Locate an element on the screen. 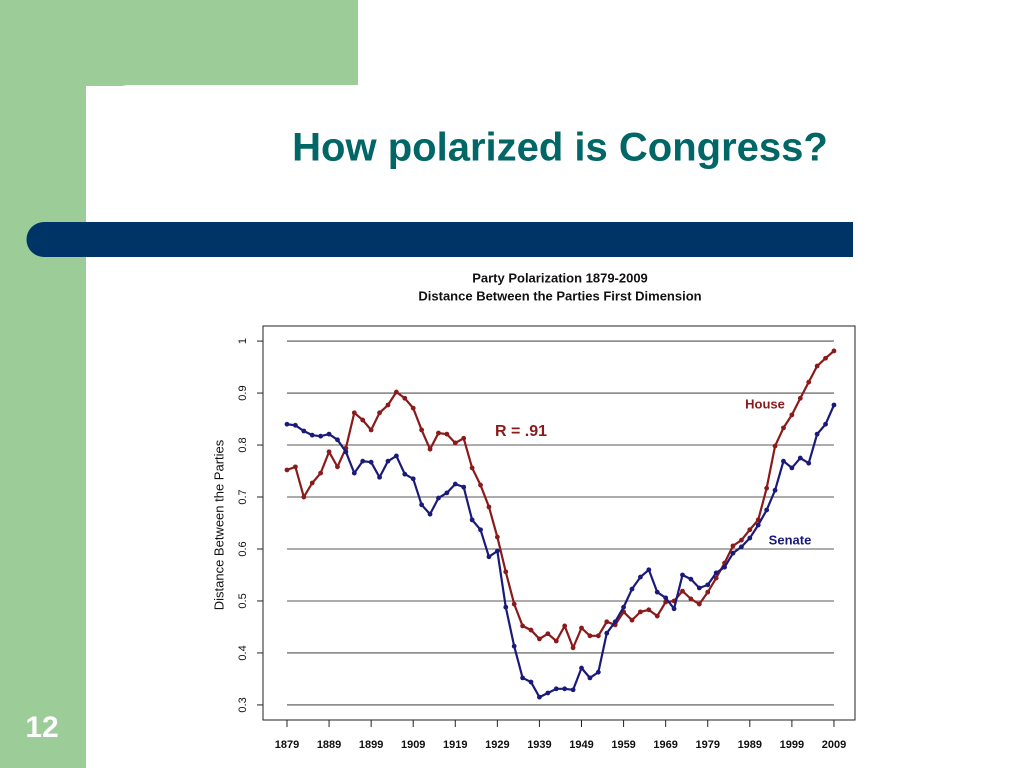 The height and width of the screenshot is (768, 1024). slide-title: How polarized is Congress? is located at coordinates (560, 148).